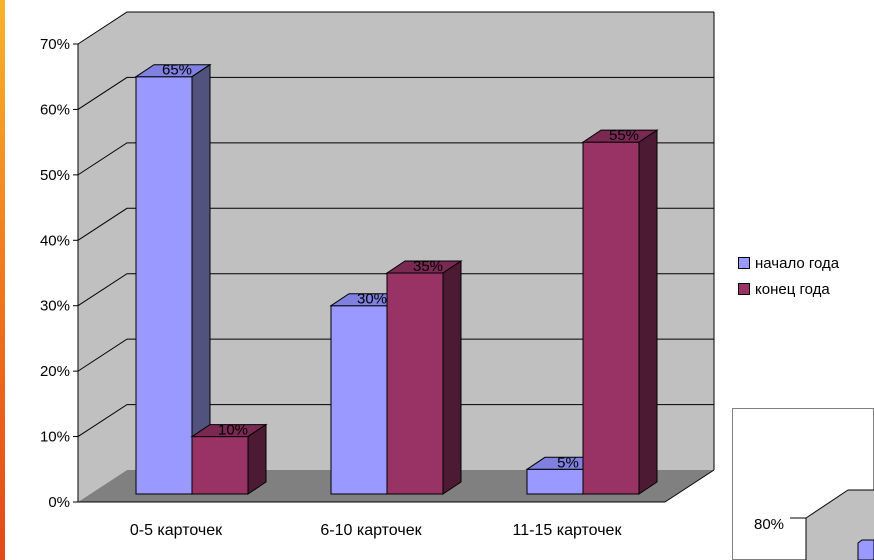  Describe the element at coordinates (176, 530) in the screenshot. I see `x-tick-label: 0-5 карточек` at that location.